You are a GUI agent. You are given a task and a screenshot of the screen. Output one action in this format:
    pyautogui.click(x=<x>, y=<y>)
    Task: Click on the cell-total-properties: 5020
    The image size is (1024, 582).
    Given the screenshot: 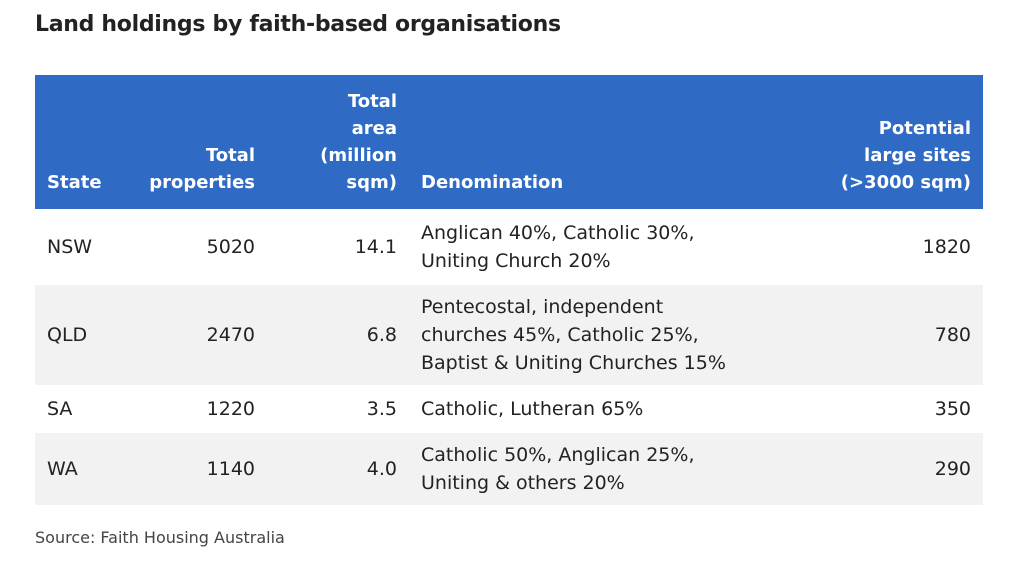 What is the action you would take?
    pyautogui.click(x=201, y=246)
    